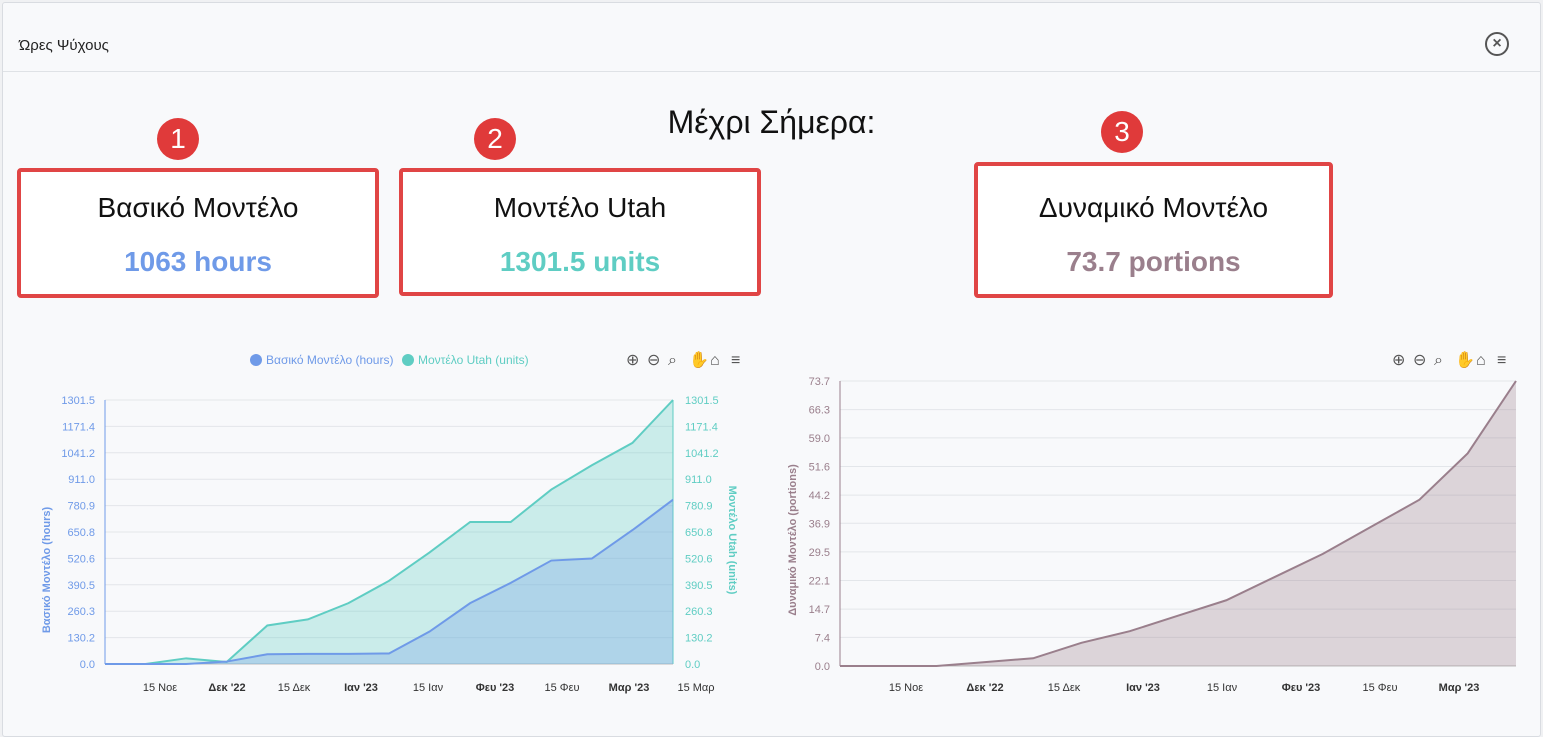  What do you see at coordinates (819, 553) in the screenshot?
I see `y-tick-label: 29.5` at bounding box center [819, 553].